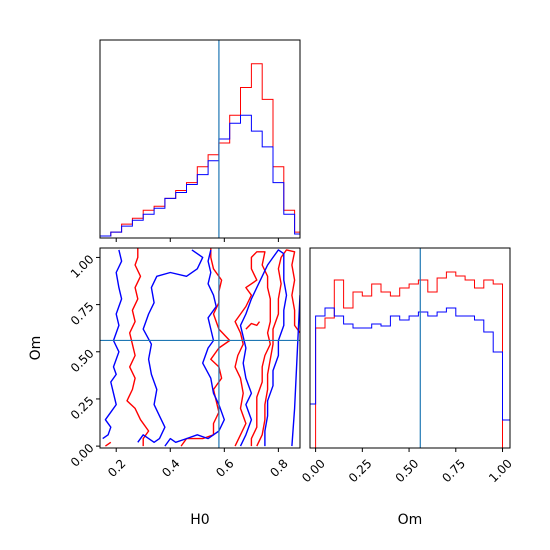  I want to click on panel-hist-H0, so click(200, 140).